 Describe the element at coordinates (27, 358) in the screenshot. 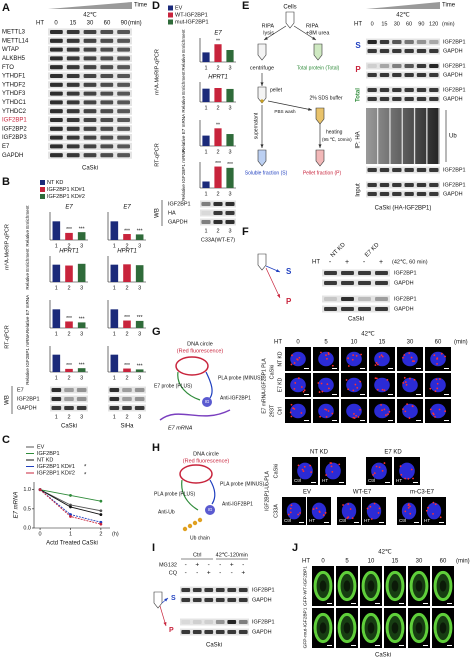

I see `label: Relative IGF2BP1 mRNA` at that location.